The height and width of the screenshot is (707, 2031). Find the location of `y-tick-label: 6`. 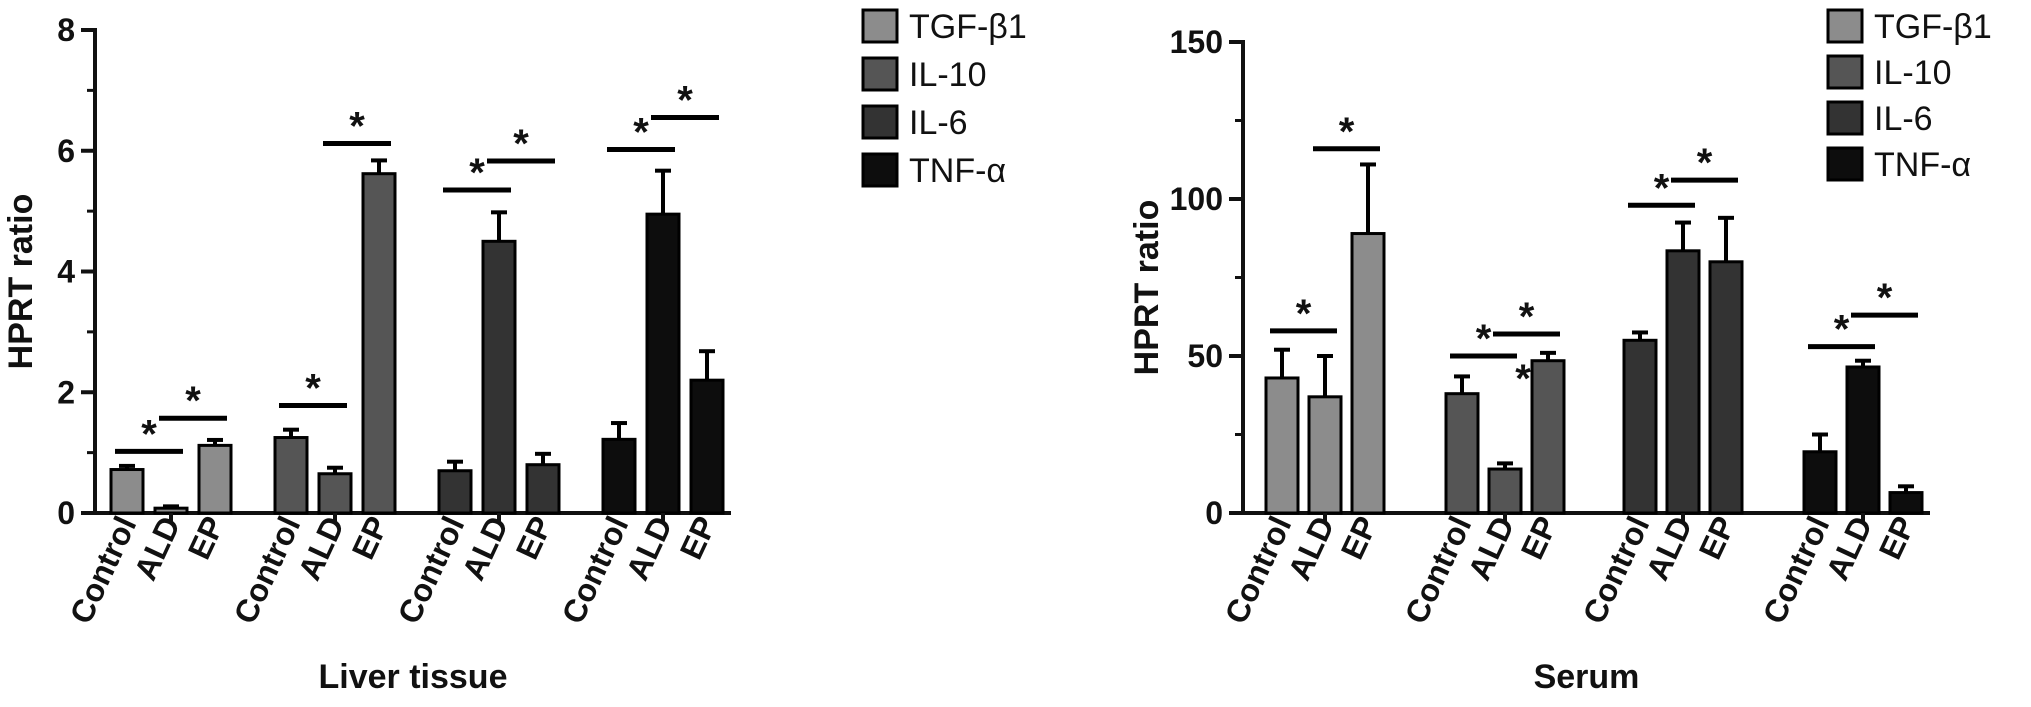

y-tick-label: 6 is located at coordinates (66, 151).